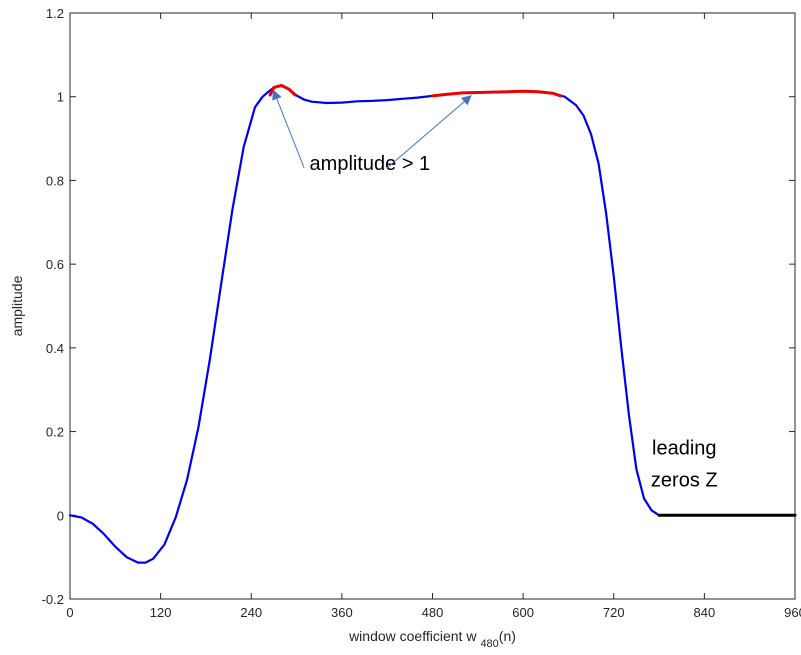  Describe the element at coordinates (53, 599) in the screenshot. I see `y-tick-label: -0.2` at that location.